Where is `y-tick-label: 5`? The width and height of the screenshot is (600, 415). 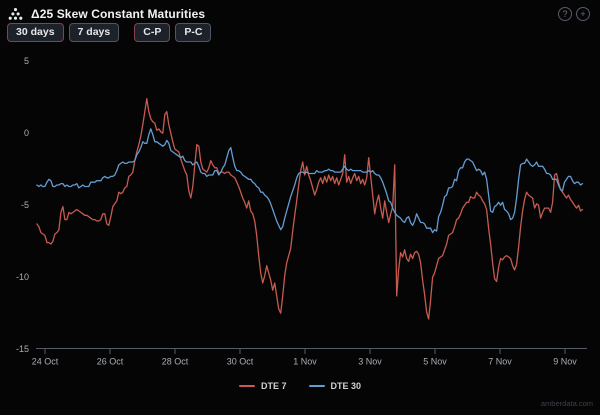
y-tick-label: 5 is located at coordinates (26, 61).